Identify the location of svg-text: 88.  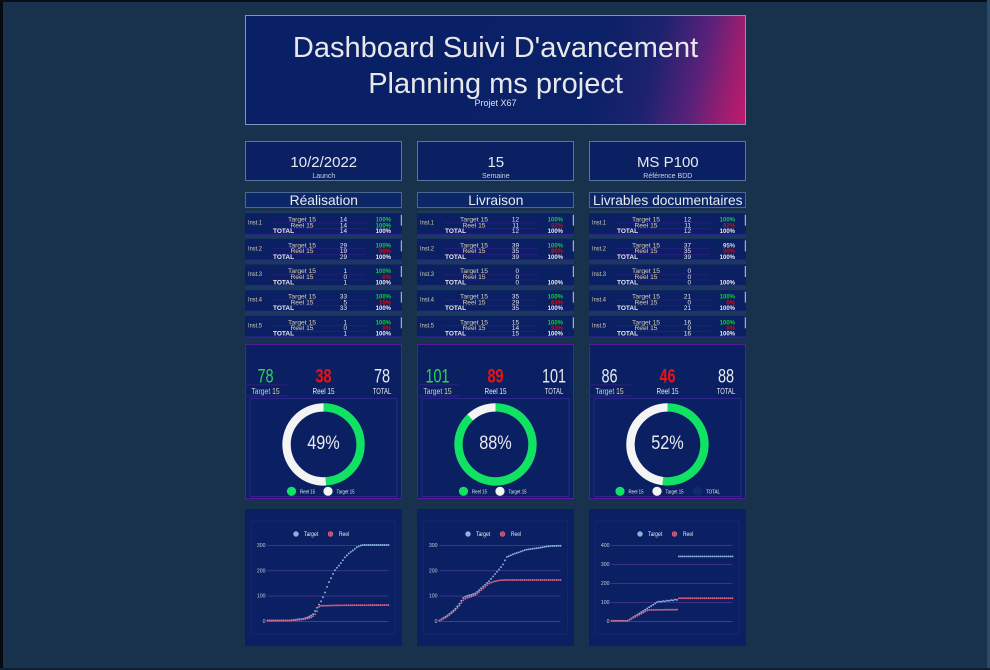
(726, 376).